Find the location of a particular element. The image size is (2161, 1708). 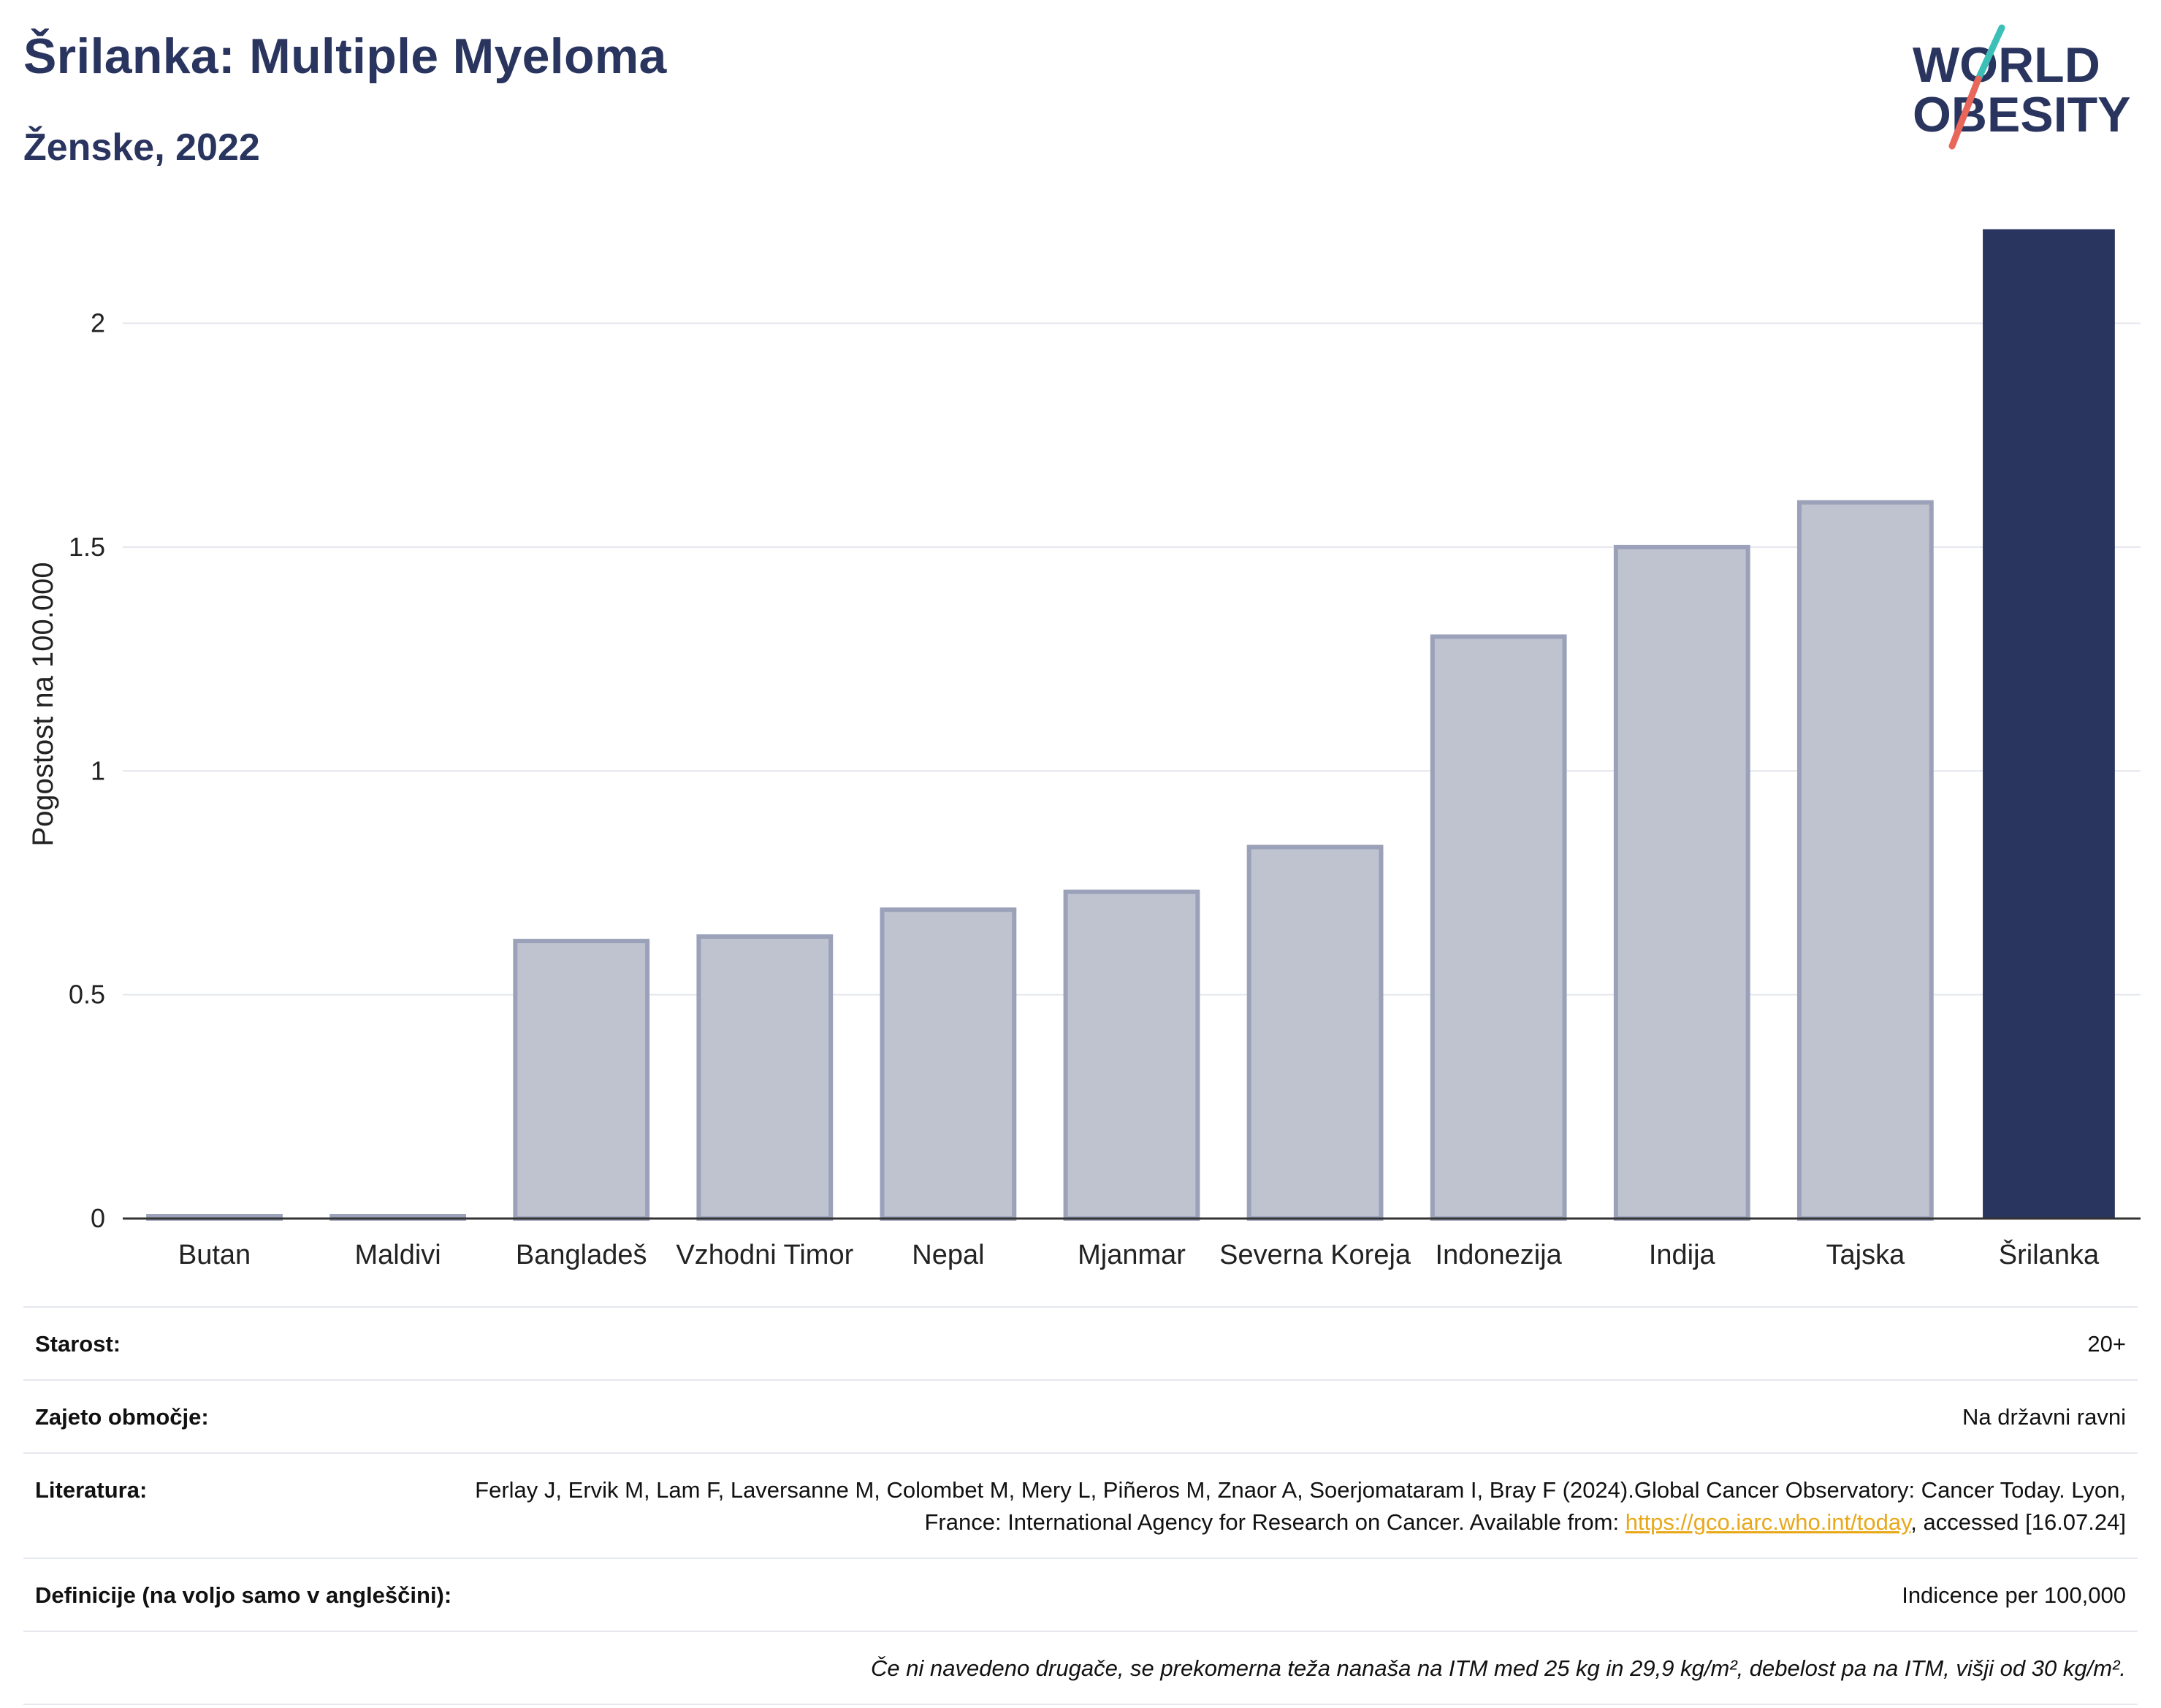

bar-mjanmar is located at coordinates (1131, 1055).